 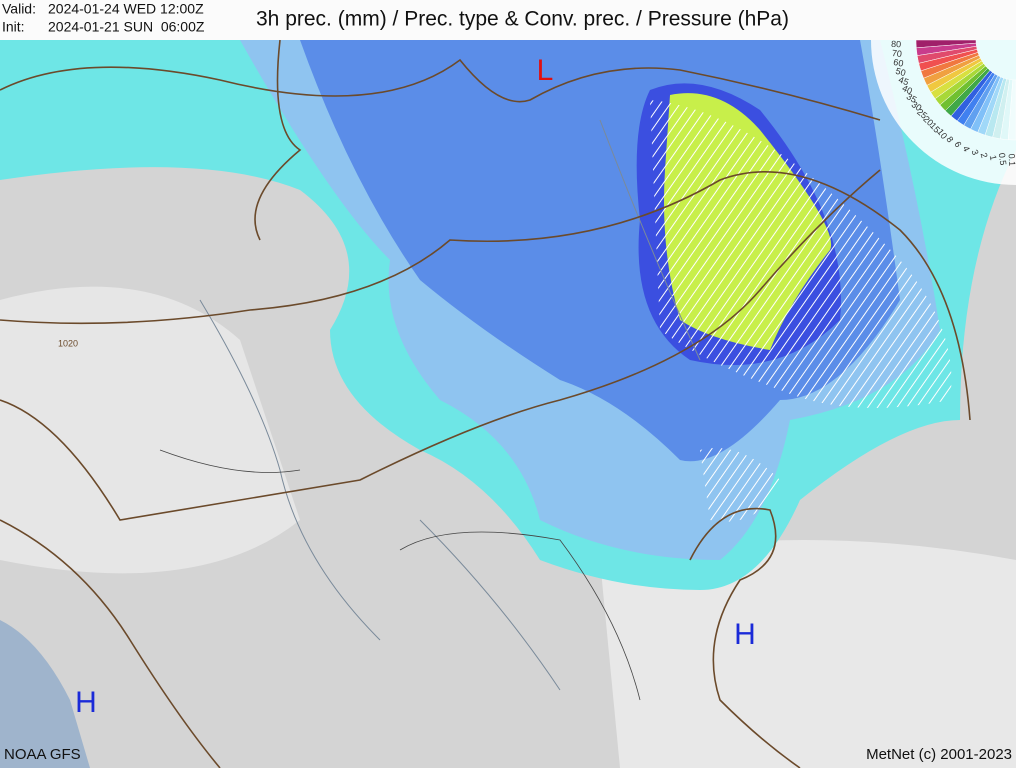 I want to click on legend-swatch, so click(x=1011, y=110).